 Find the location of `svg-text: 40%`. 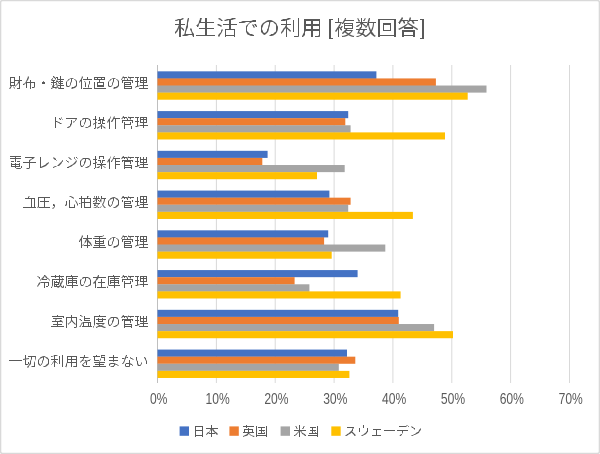

svg-text: 40% is located at coordinates (394, 399).